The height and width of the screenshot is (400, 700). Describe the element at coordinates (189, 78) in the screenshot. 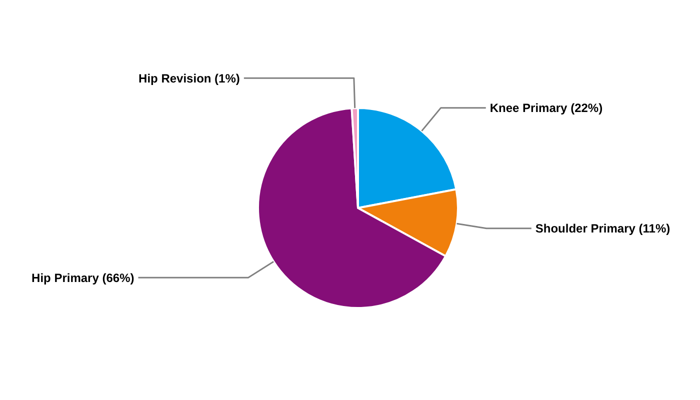

I see `slice-label: Hip Revision (1%)` at that location.